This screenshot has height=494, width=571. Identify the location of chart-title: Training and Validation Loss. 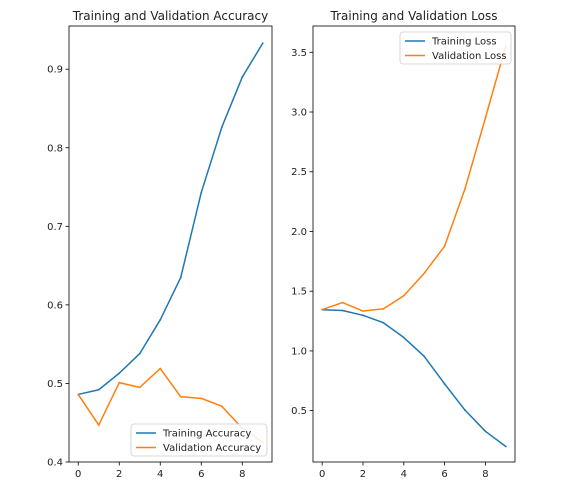
(414, 16).